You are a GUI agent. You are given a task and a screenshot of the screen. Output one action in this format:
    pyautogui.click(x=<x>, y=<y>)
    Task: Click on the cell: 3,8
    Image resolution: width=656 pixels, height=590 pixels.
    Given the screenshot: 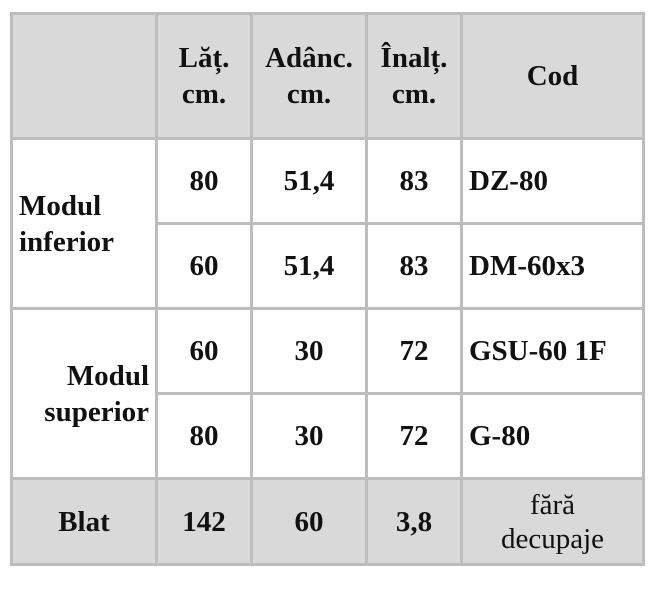 What is the action you would take?
    pyautogui.click(x=414, y=521)
    